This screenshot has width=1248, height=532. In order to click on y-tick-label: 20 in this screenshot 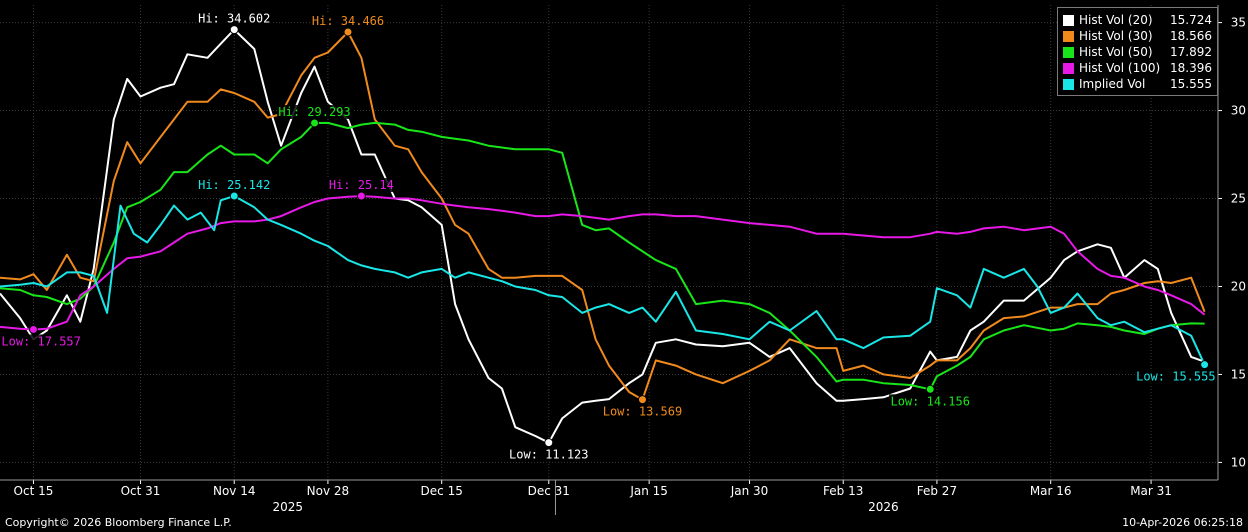, I will do `click(1238, 286)`.